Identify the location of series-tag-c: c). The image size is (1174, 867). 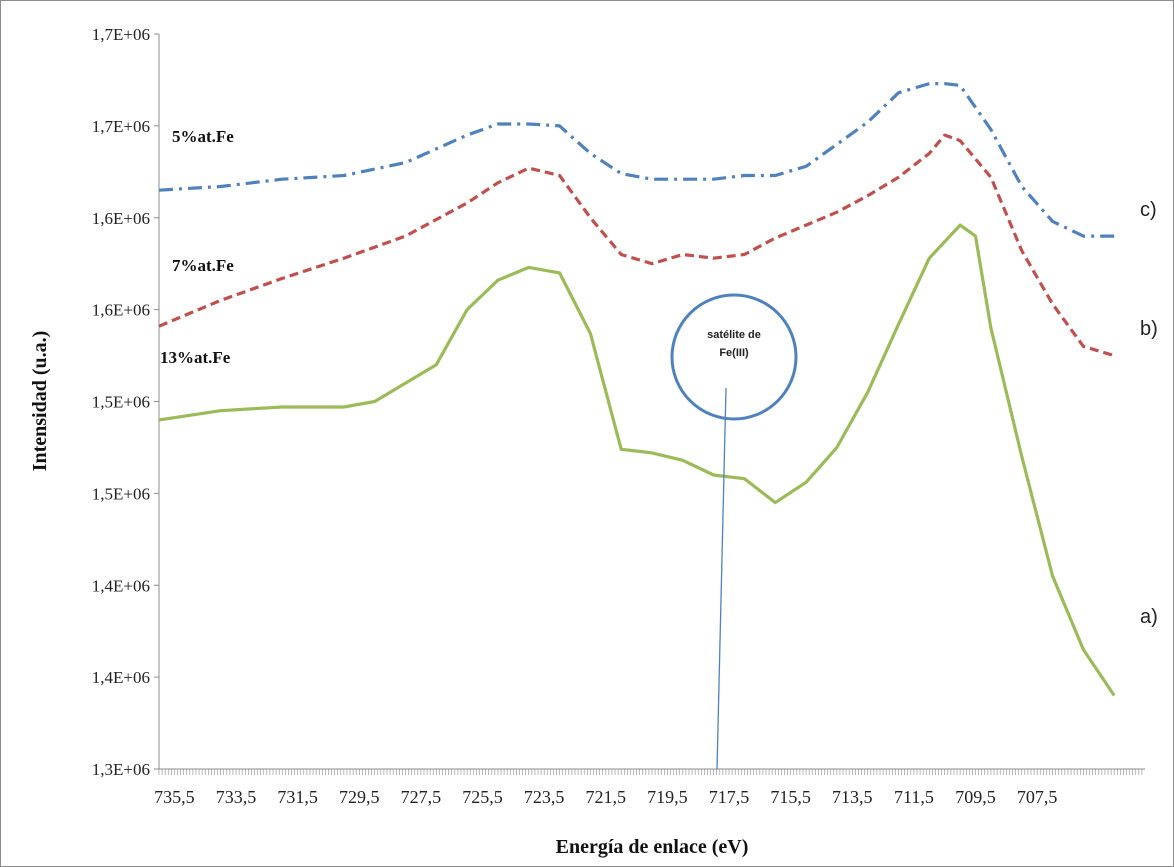
(1148, 210).